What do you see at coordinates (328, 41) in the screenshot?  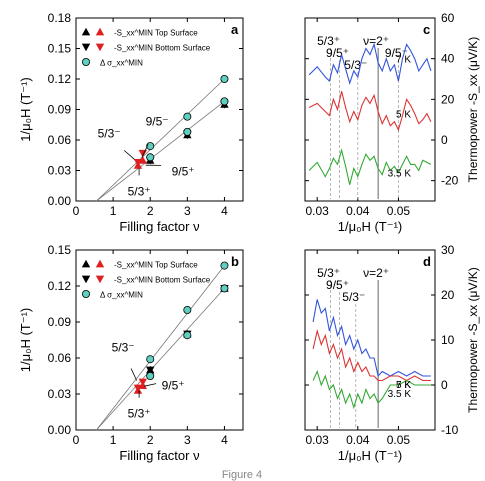 I see `marker-label: 5/3⁺` at bounding box center [328, 41].